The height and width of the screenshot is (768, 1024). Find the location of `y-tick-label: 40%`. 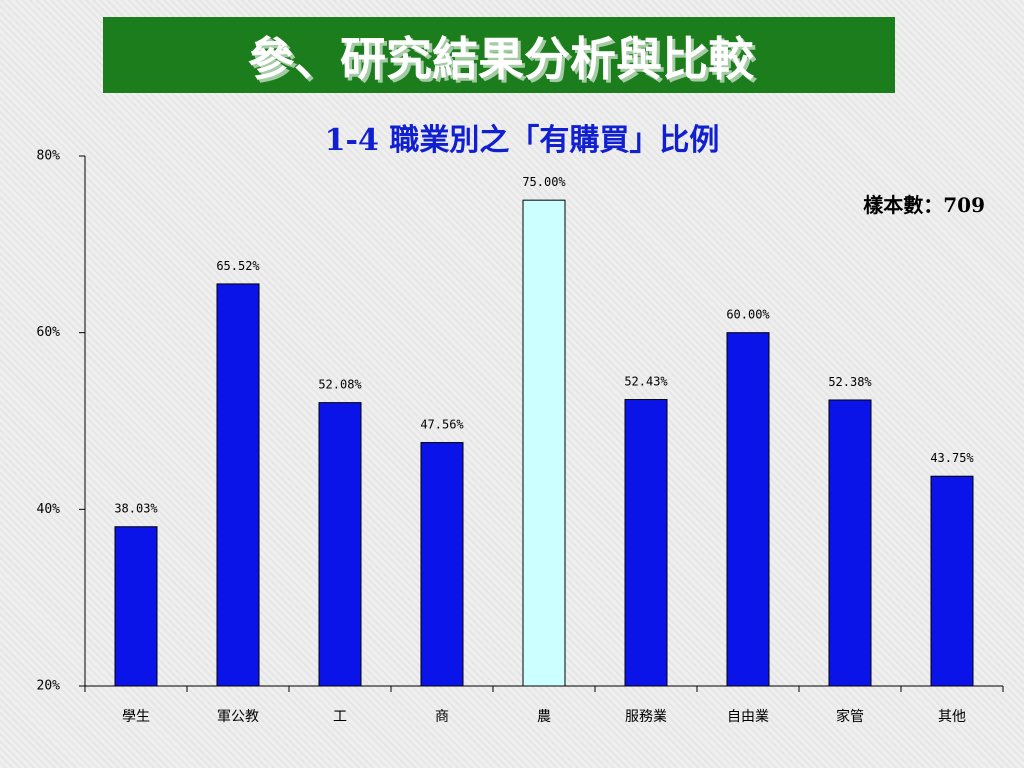

y-tick-label: 40% is located at coordinates (49, 509).